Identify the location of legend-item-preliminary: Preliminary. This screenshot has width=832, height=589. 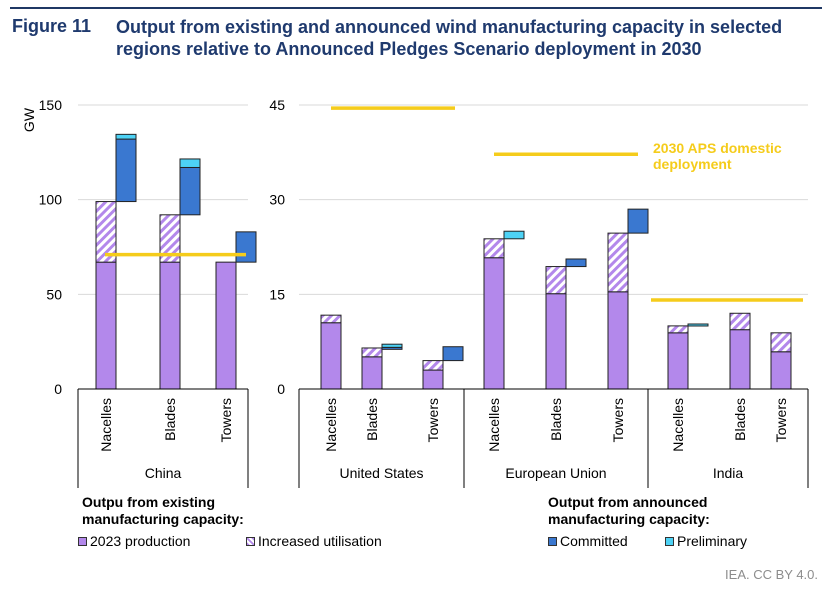
(706, 541).